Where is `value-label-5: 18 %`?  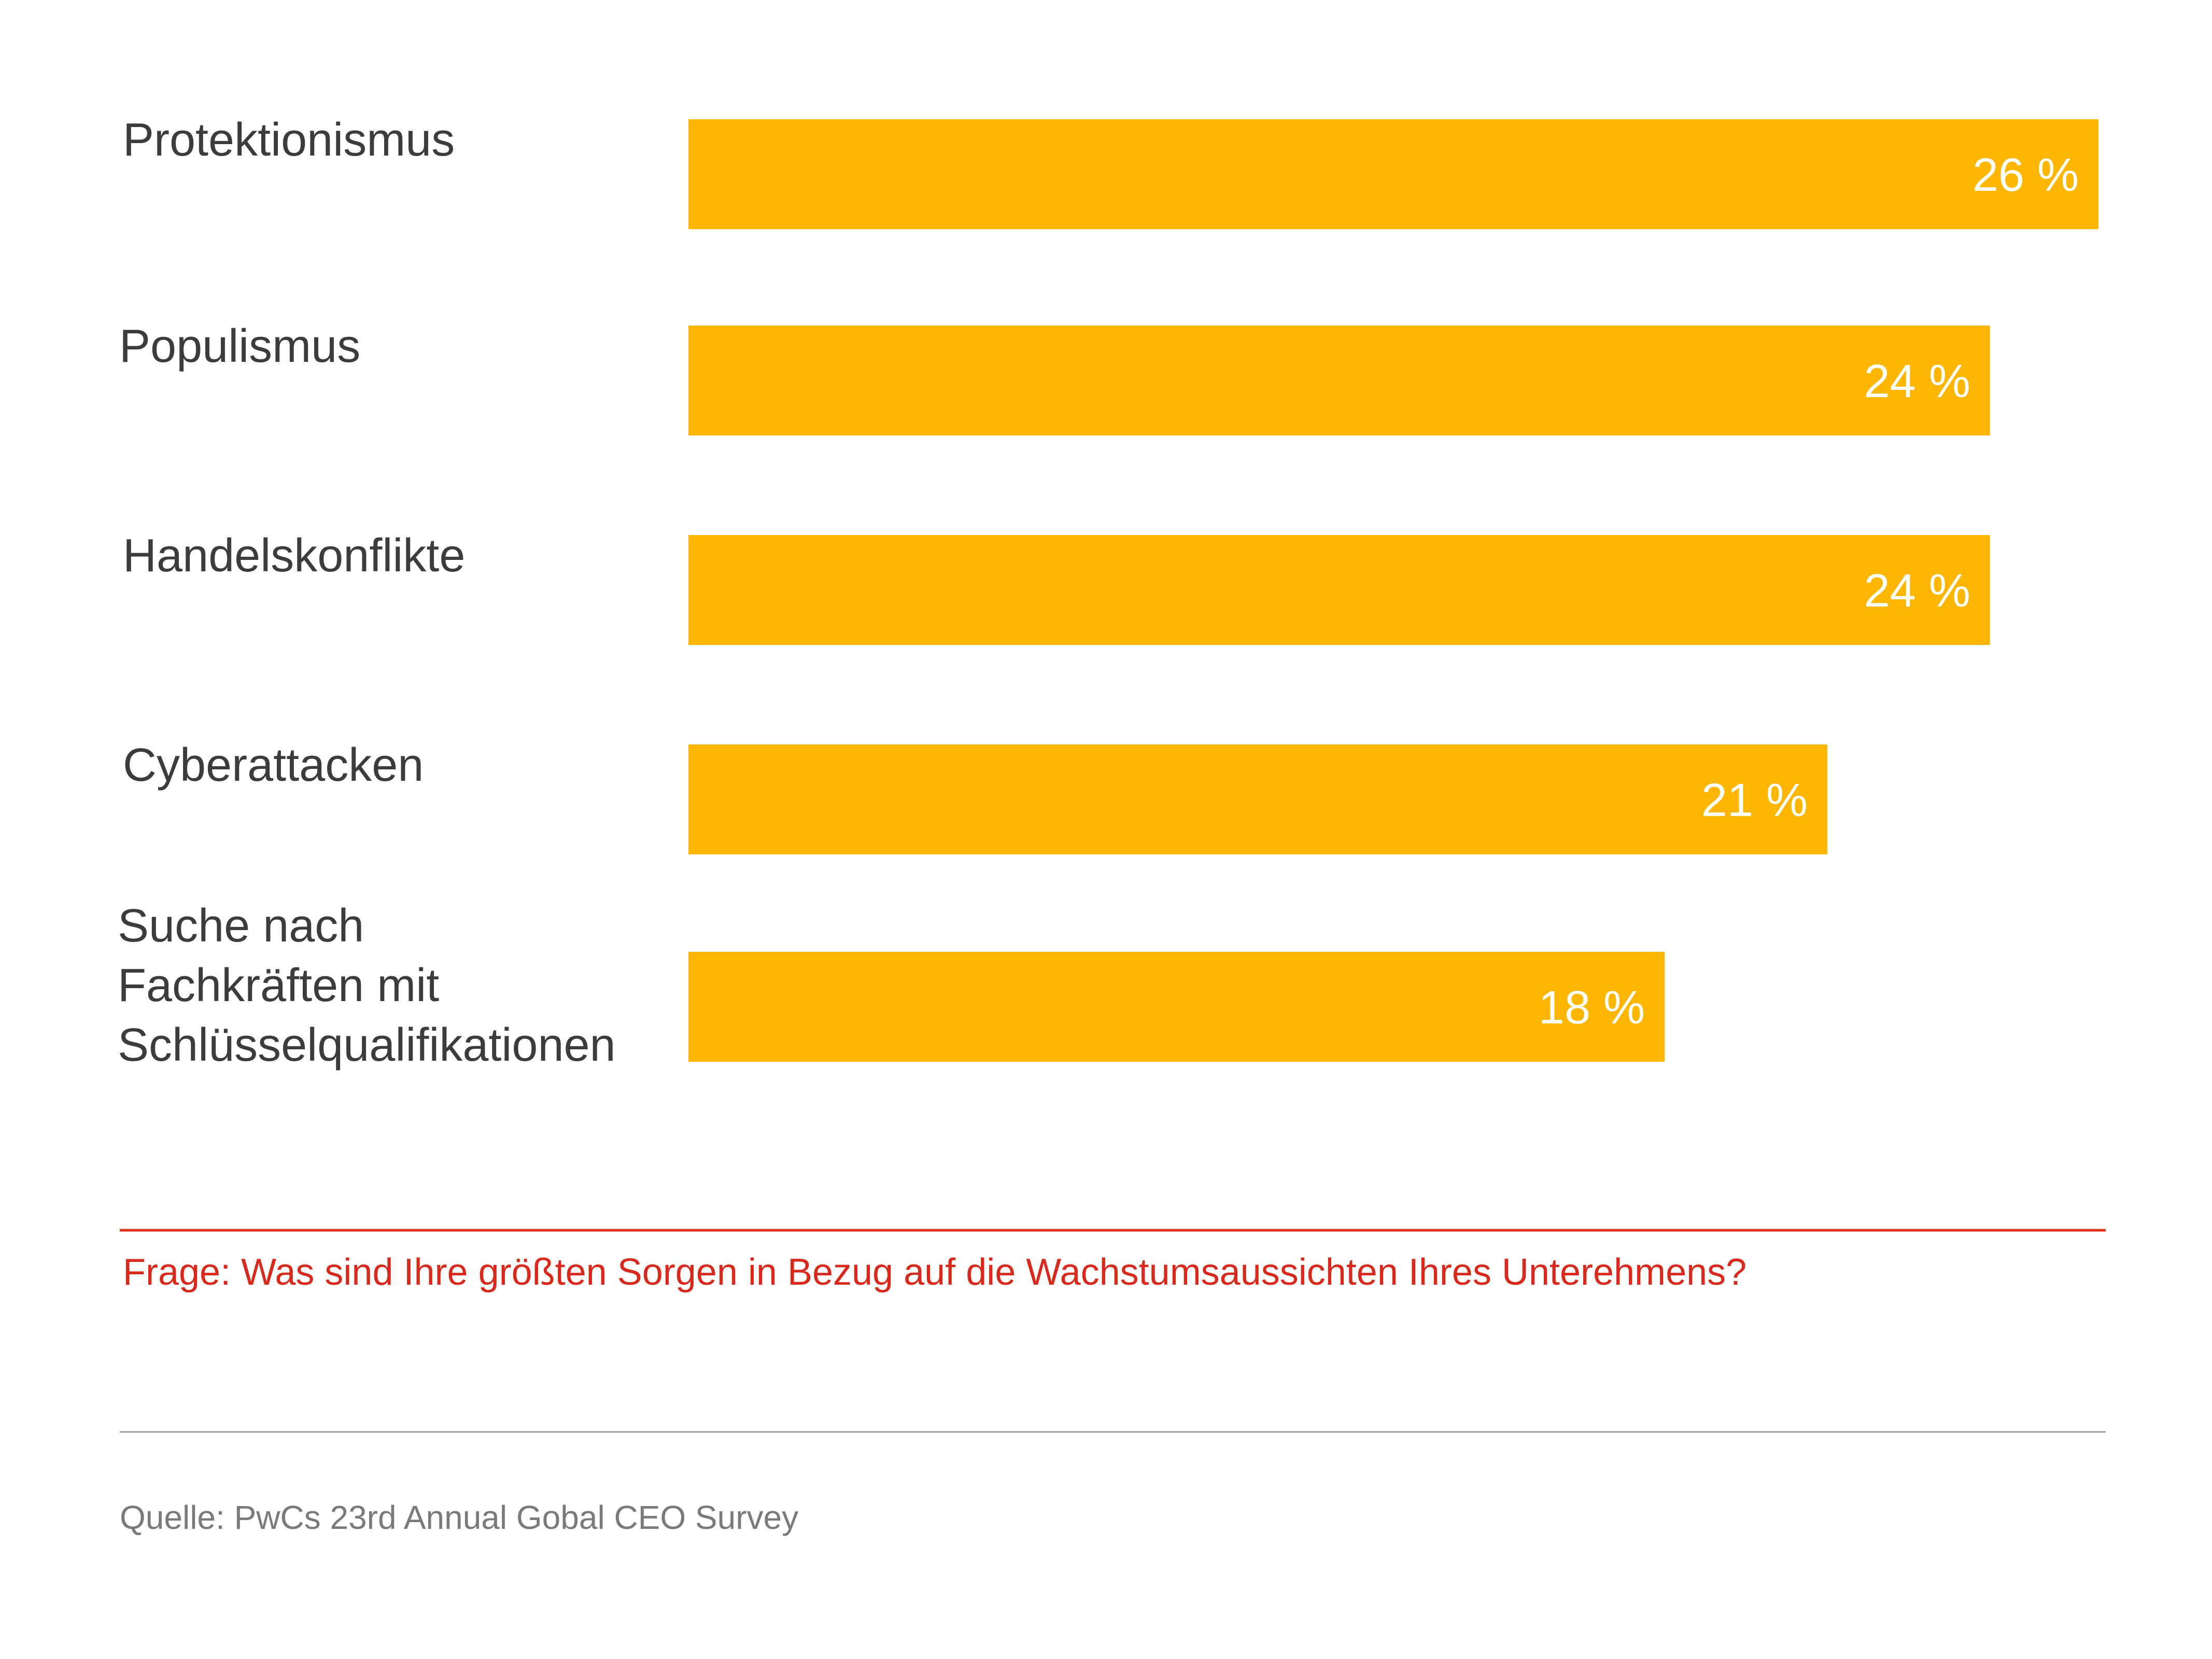 value-label-5: 18 % is located at coordinates (1592, 1008).